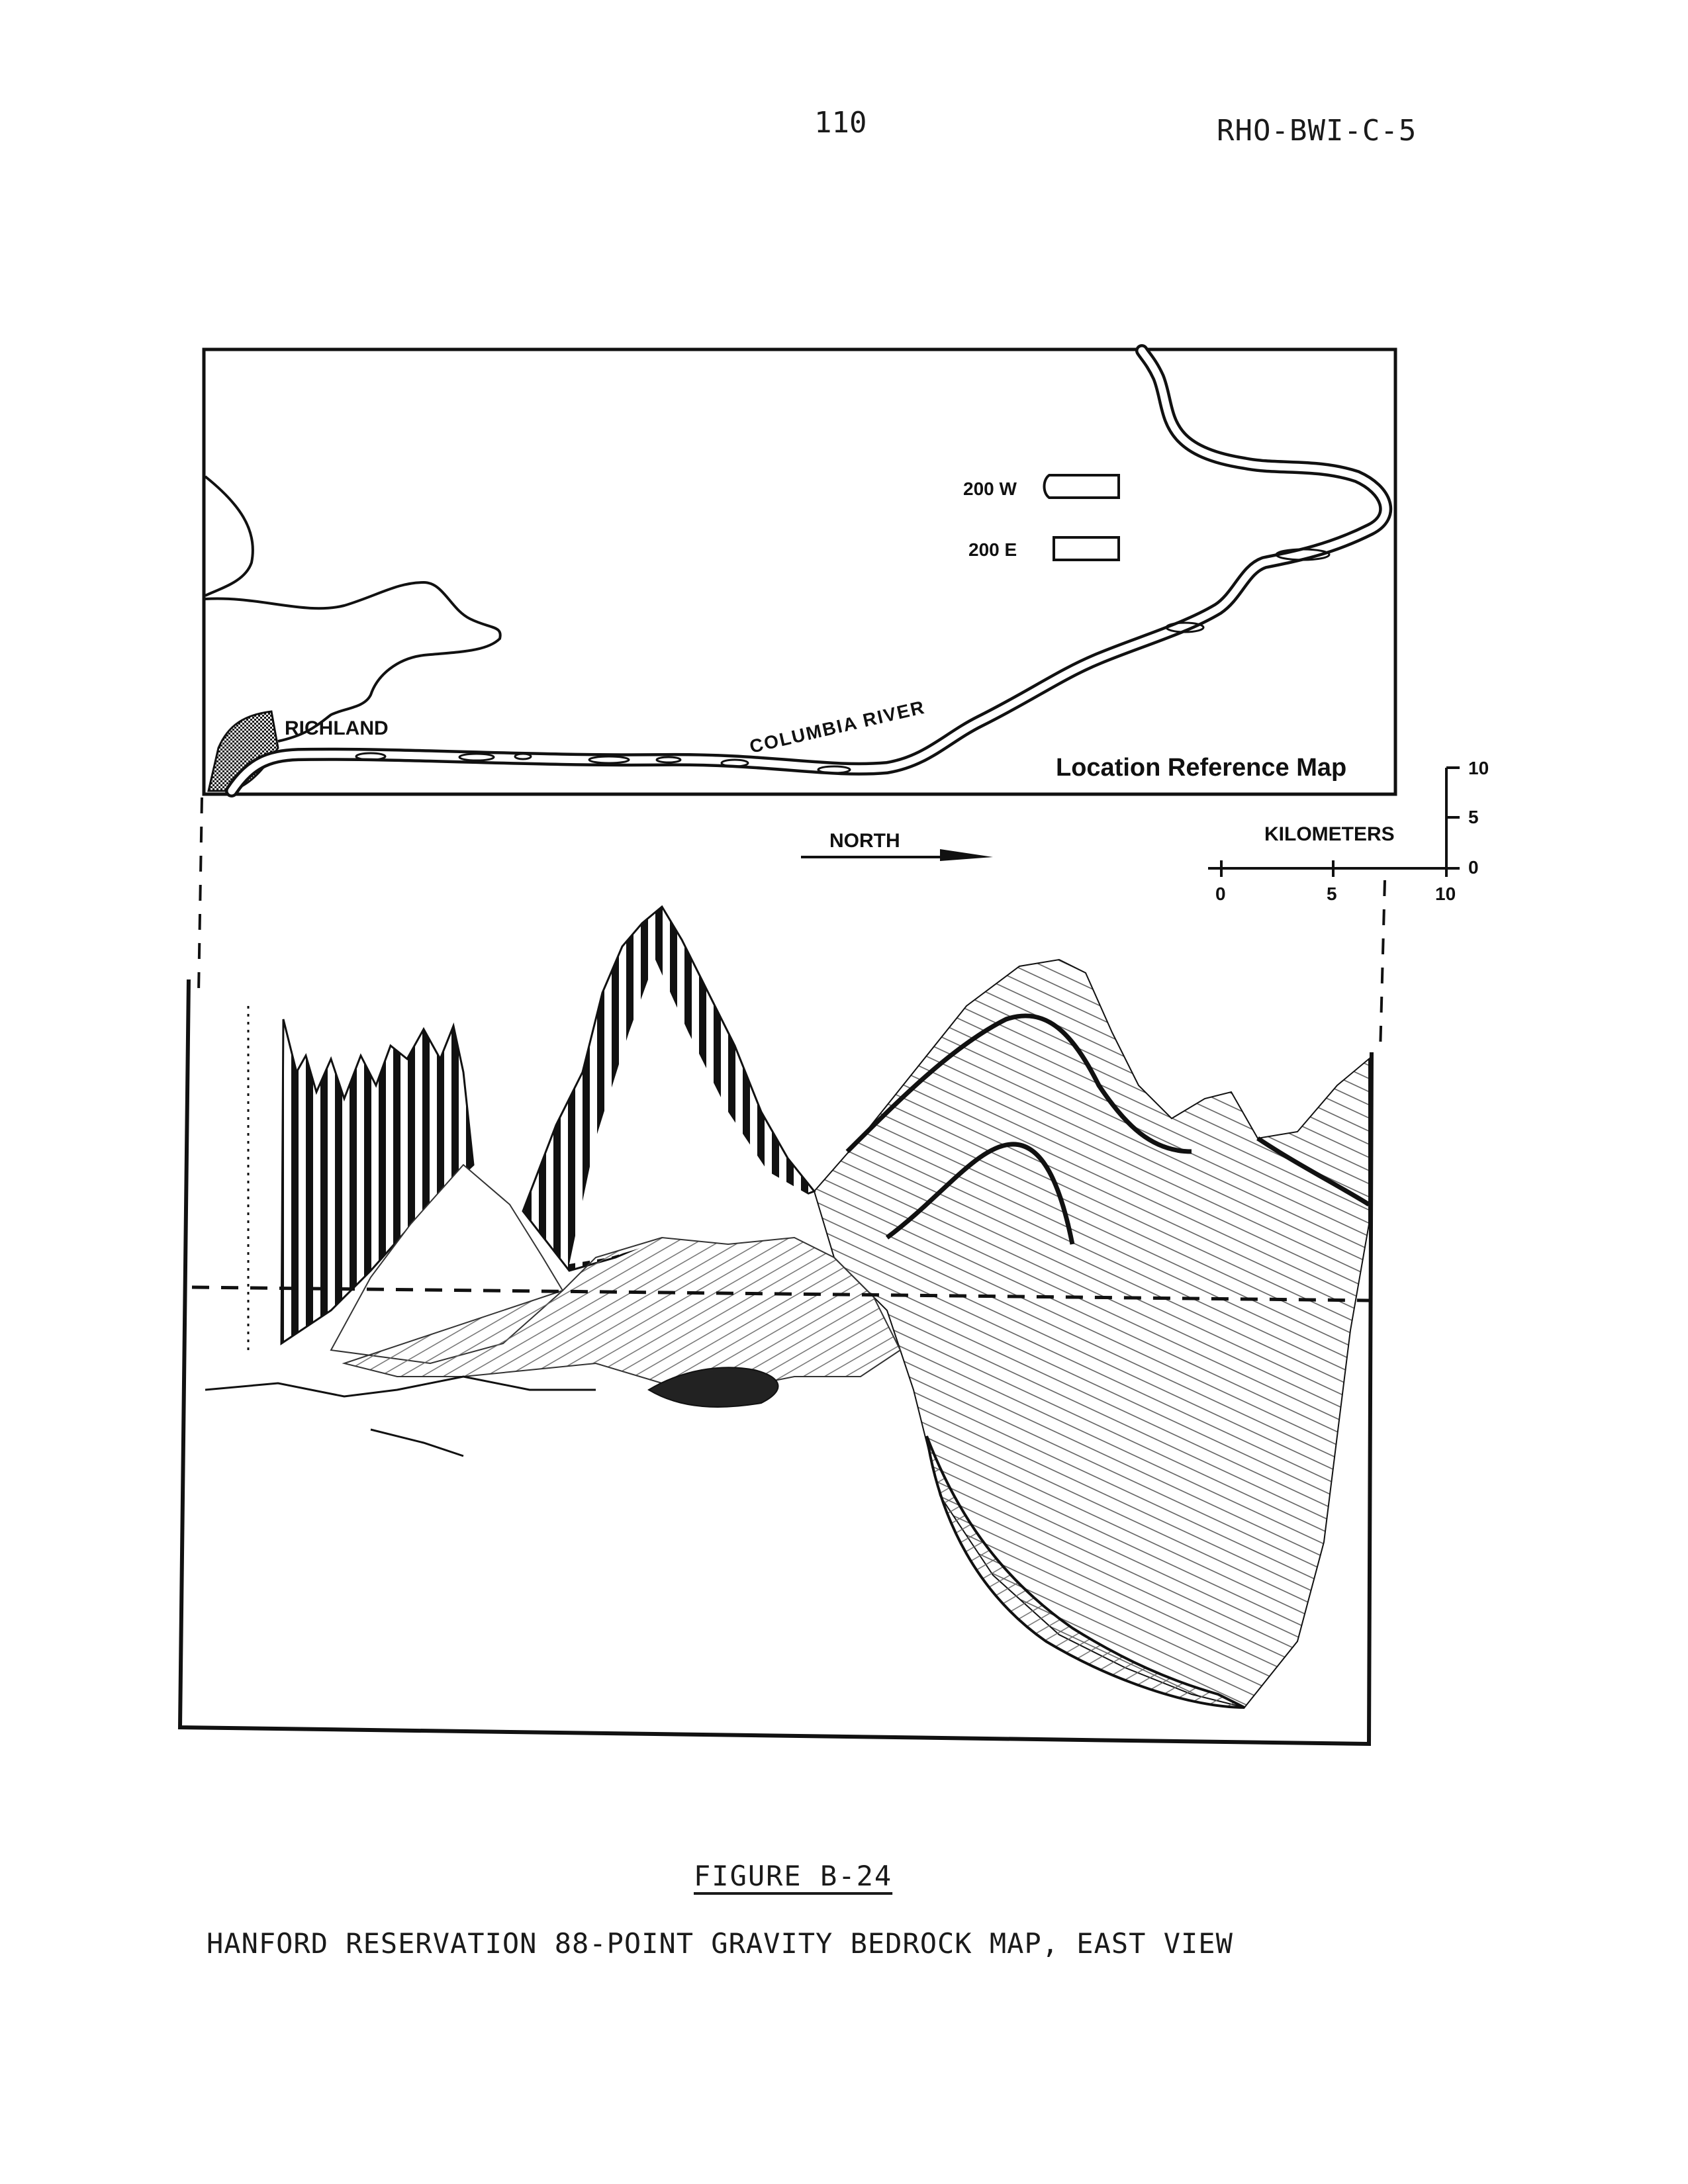 This screenshot has height=2184, width=1688. I want to click on document-id: RHO-BWI-C-5, so click(1317, 131).